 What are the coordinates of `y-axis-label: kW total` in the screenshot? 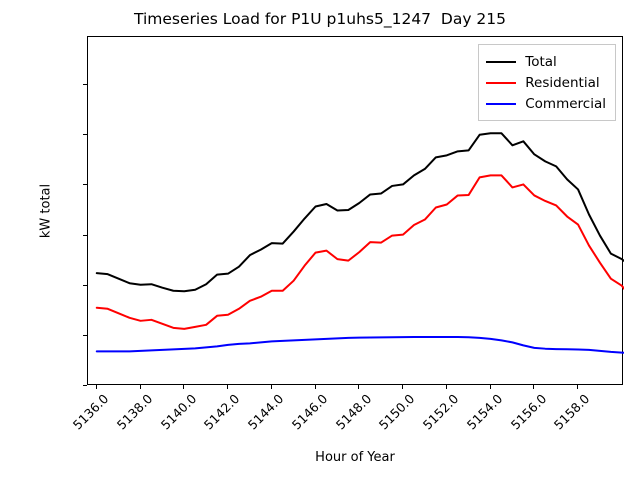 It's located at (46, 210).